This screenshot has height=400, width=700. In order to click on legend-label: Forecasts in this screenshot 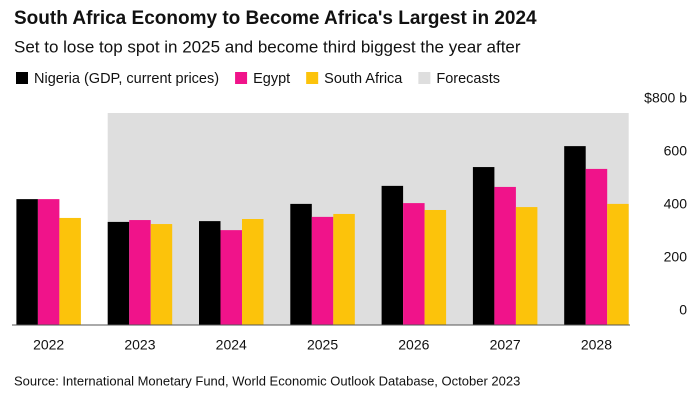, I will do `click(468, 79)`.